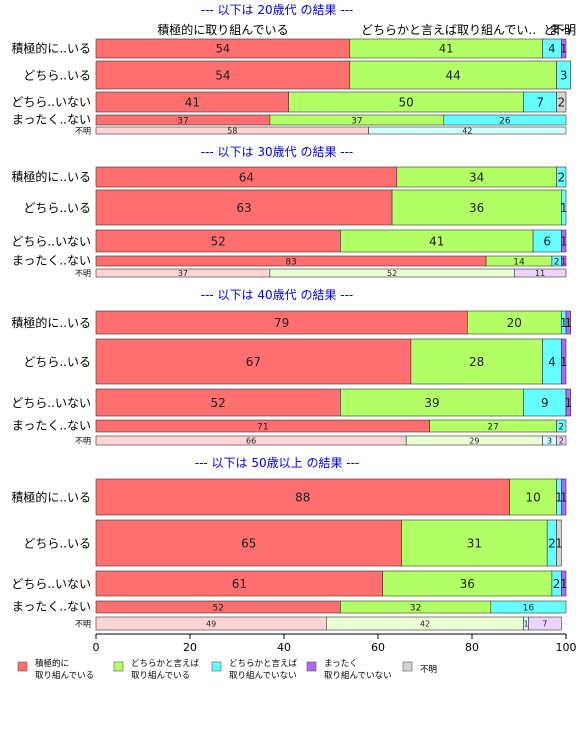 The width and height of the screenshot is (580, 747). I want to click on data-label: 28, so click(476, 362).